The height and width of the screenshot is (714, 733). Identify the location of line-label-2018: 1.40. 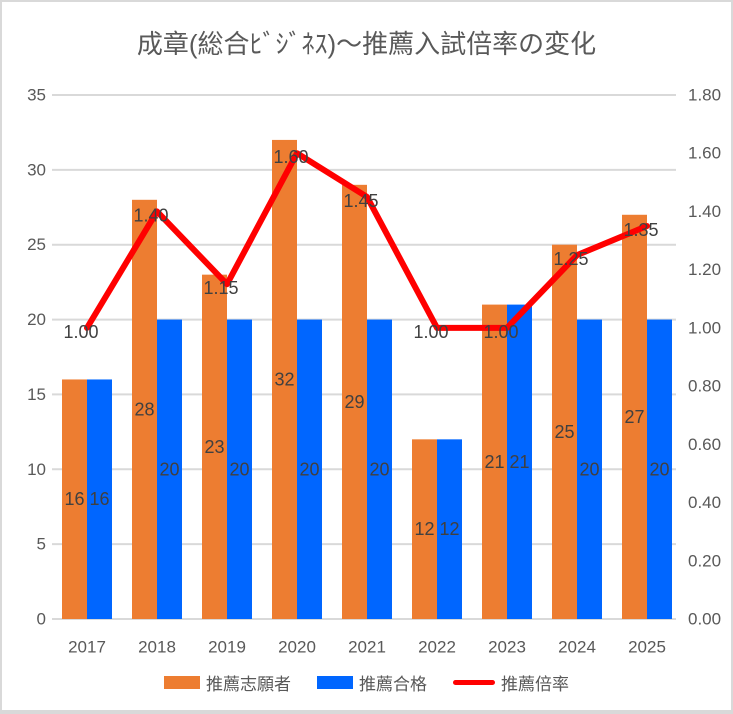
(150, 215).